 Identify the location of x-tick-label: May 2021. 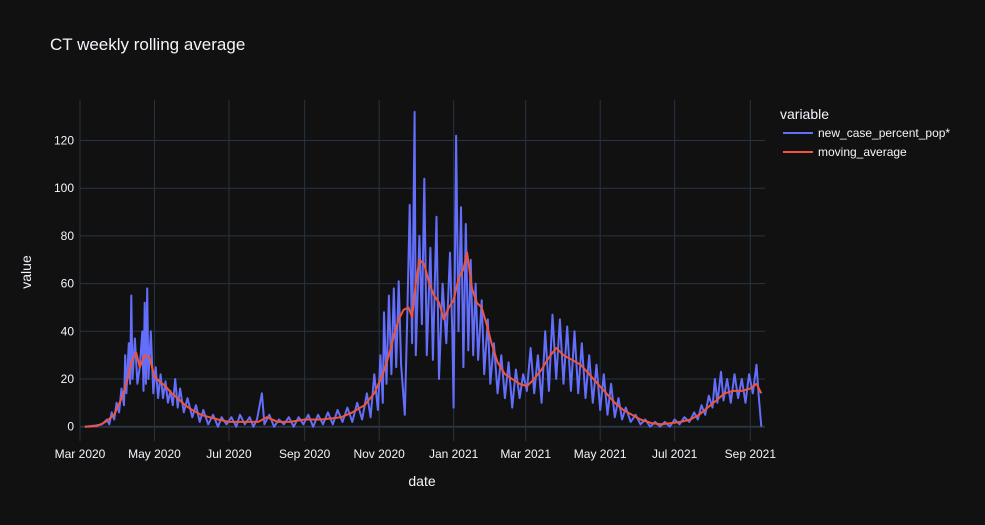
(600, 454).